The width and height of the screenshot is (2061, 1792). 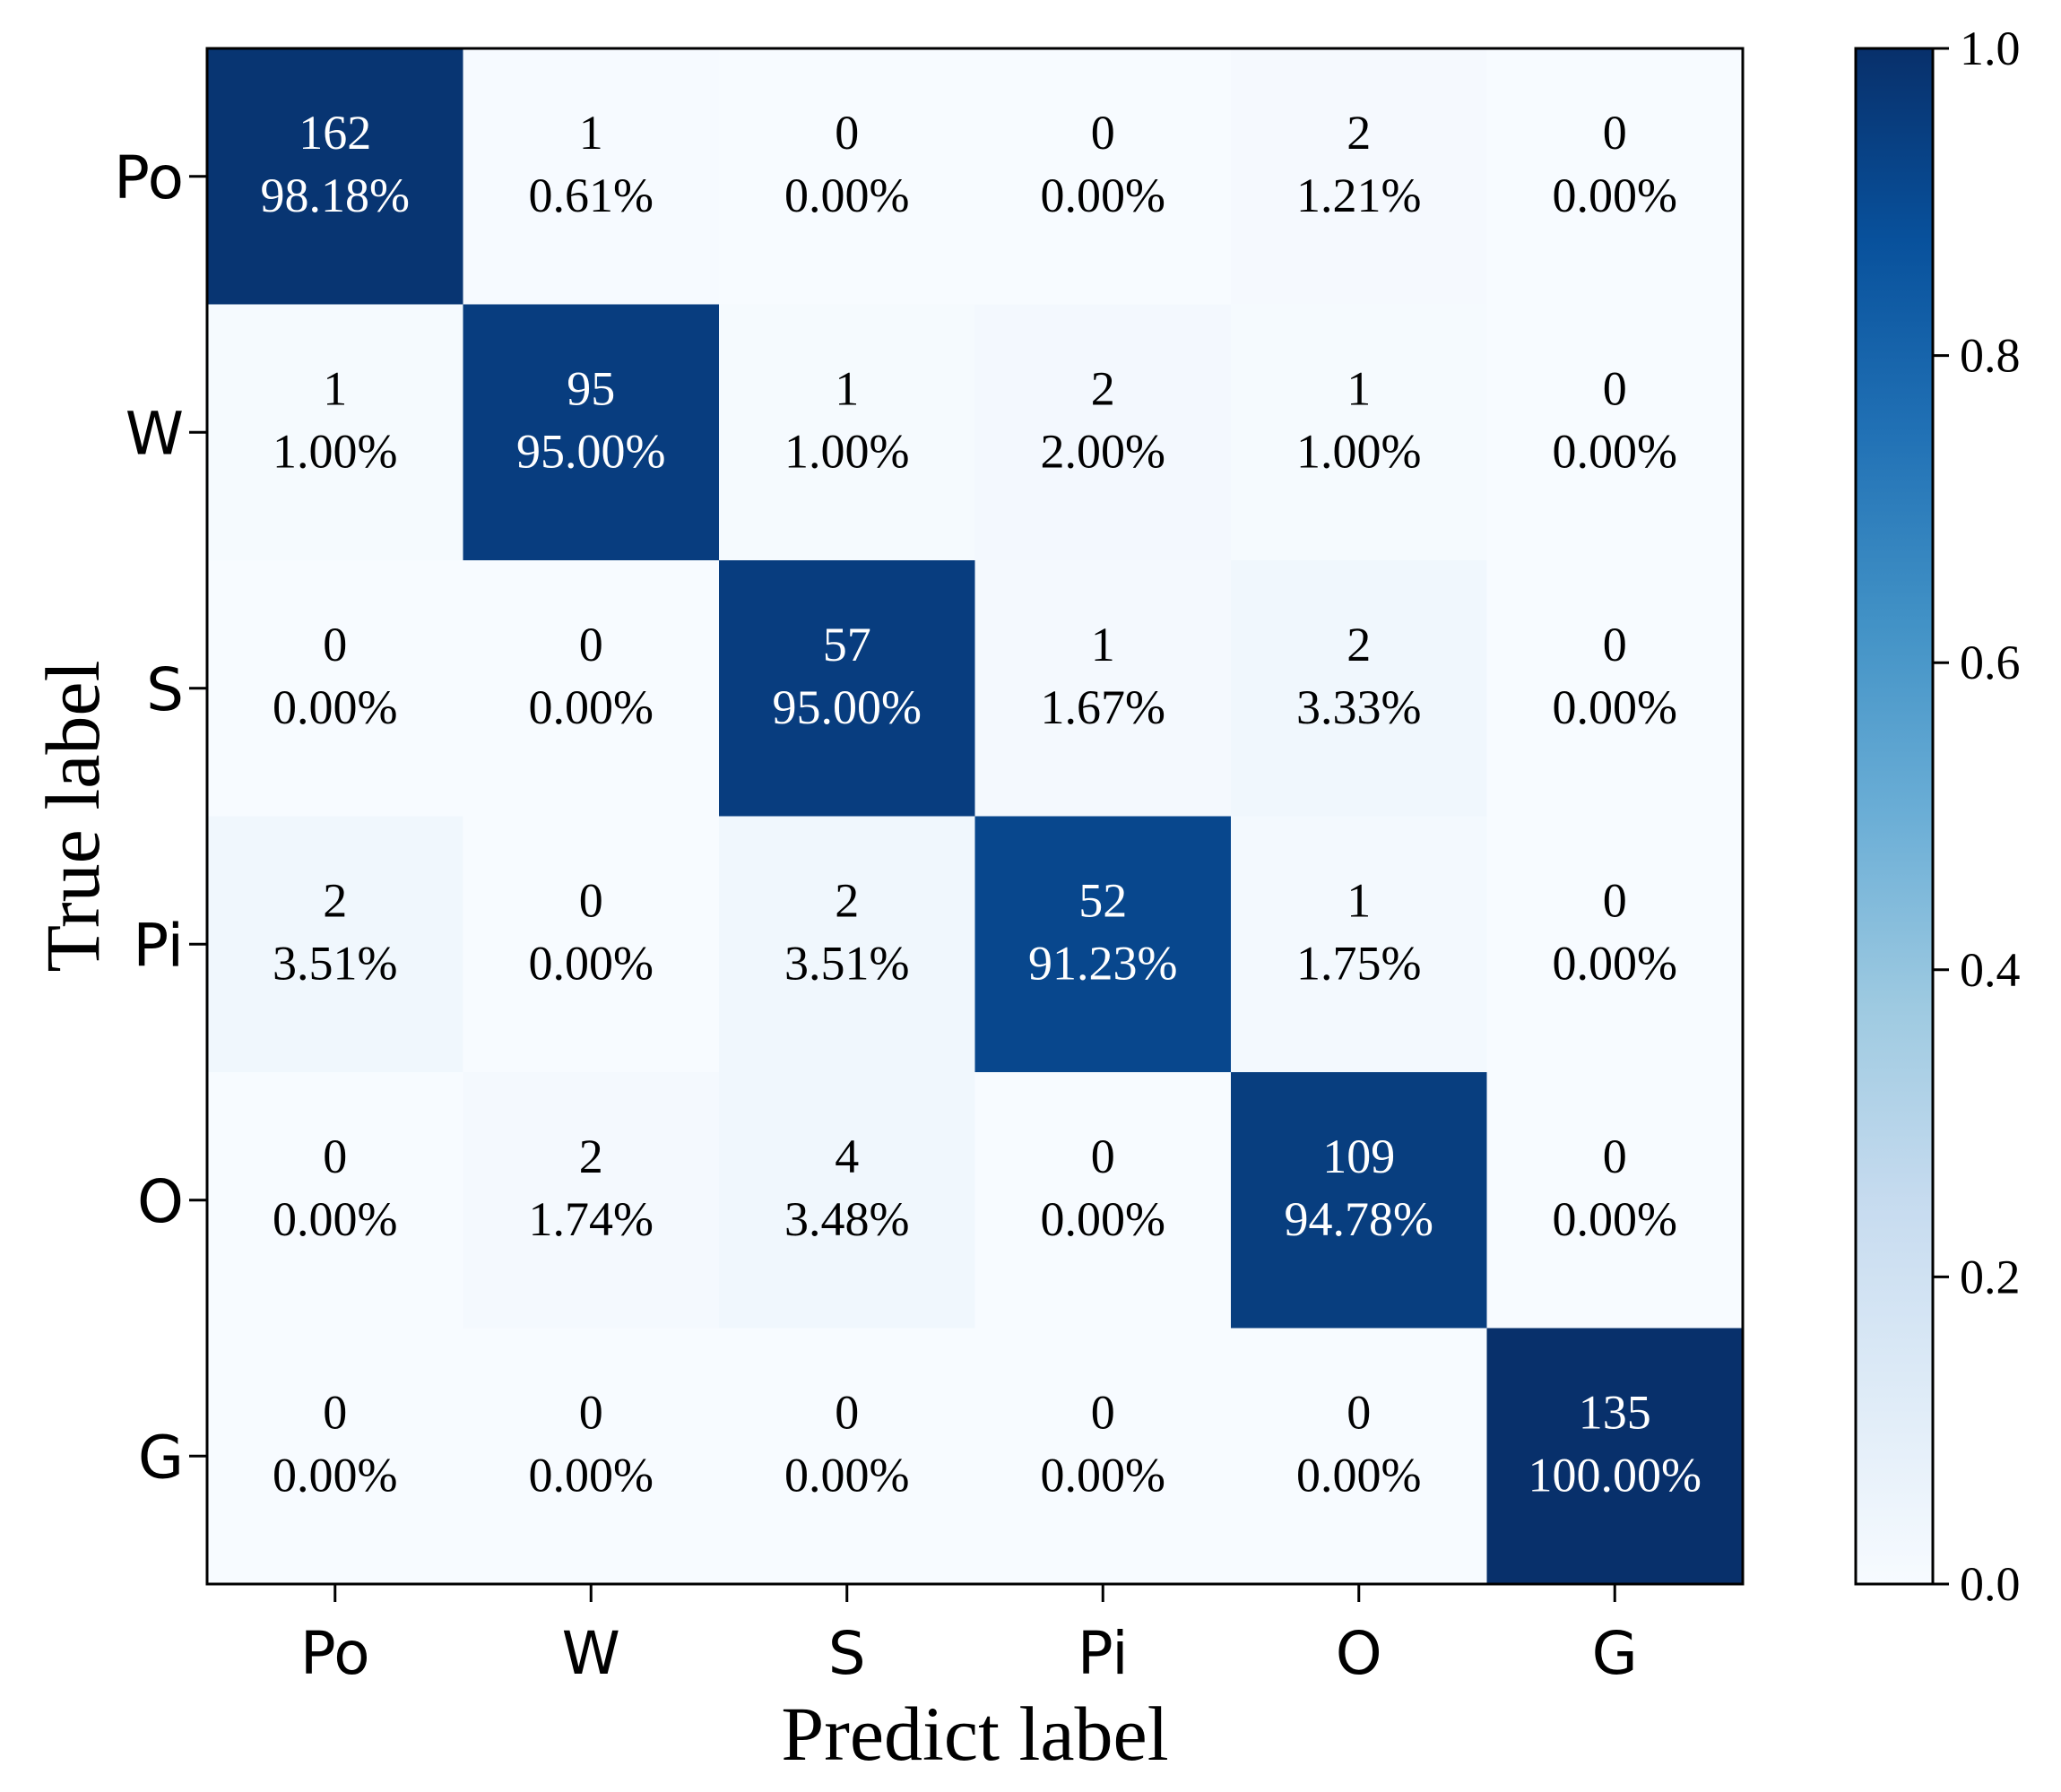 I want to click on heatmap-cell-Po-G, so click(x=1615, y=177).